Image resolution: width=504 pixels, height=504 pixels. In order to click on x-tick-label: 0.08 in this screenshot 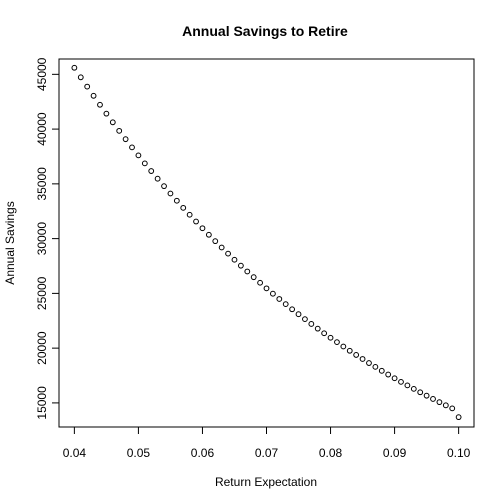, I will do `click(331, 453)`.